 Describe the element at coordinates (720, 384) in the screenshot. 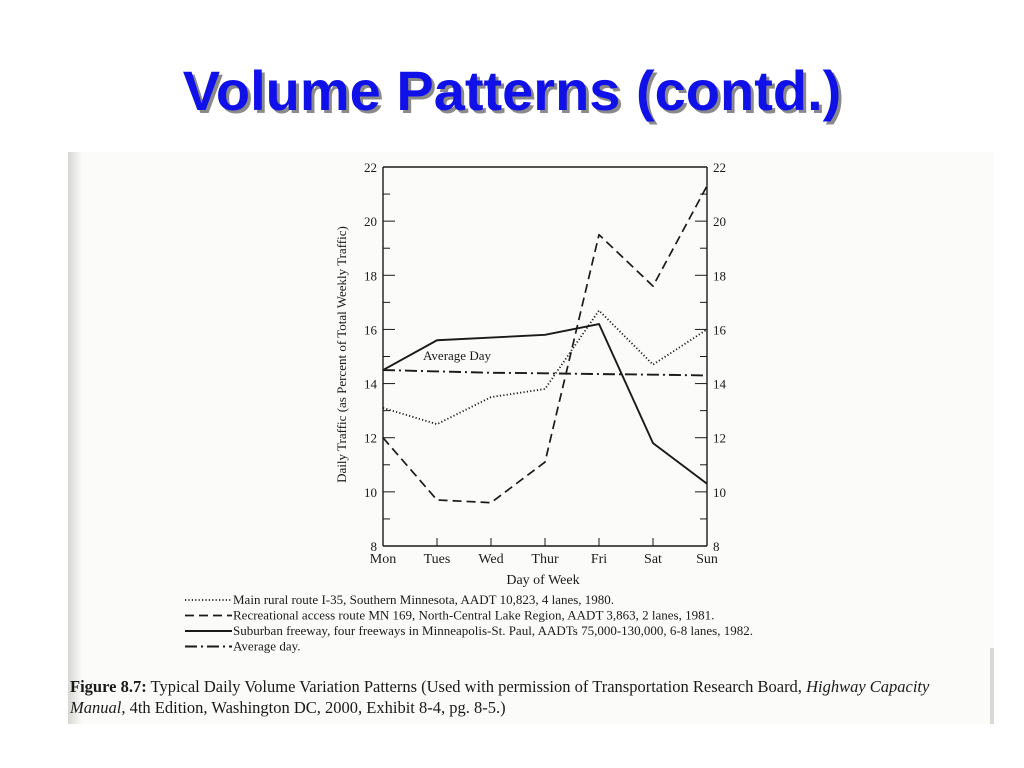

I see `y-tick-label-right: 14` at that location.